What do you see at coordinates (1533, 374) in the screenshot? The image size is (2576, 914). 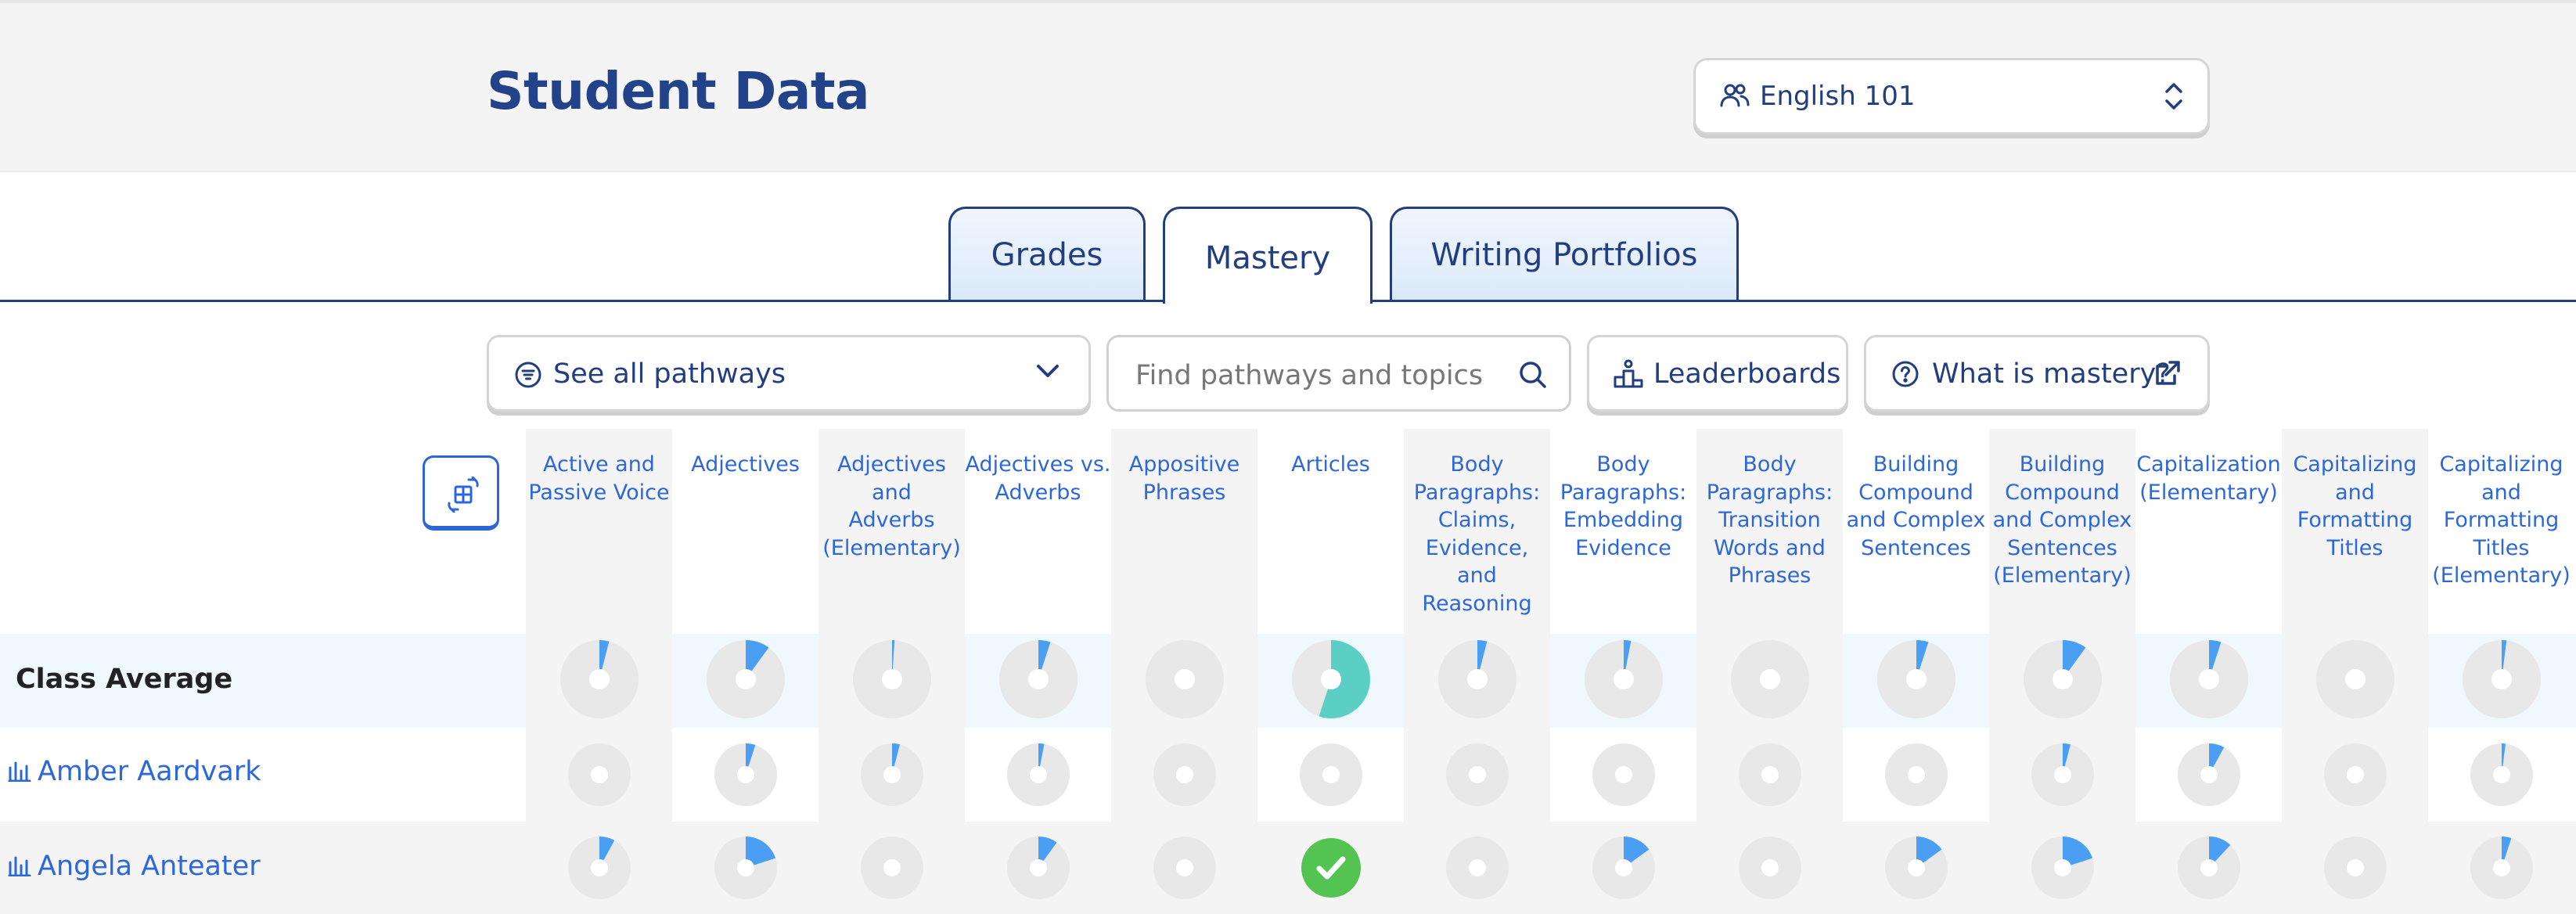 I see `search-icon` at bounding box center [1533, 374].